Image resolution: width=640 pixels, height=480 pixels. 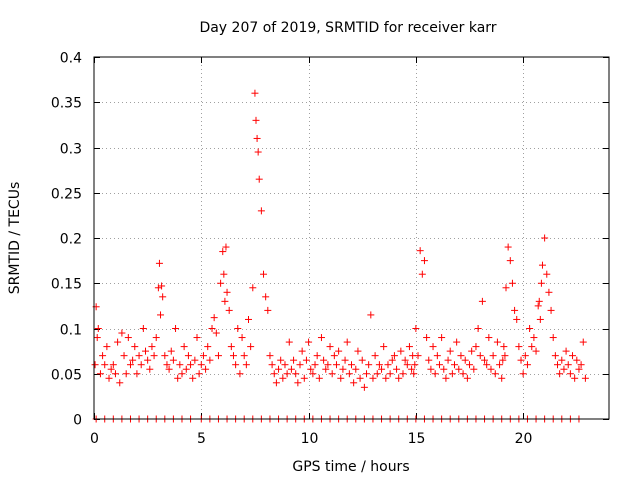 I want to click on y-tick-label: 0.4, so click(x=71, y=59).